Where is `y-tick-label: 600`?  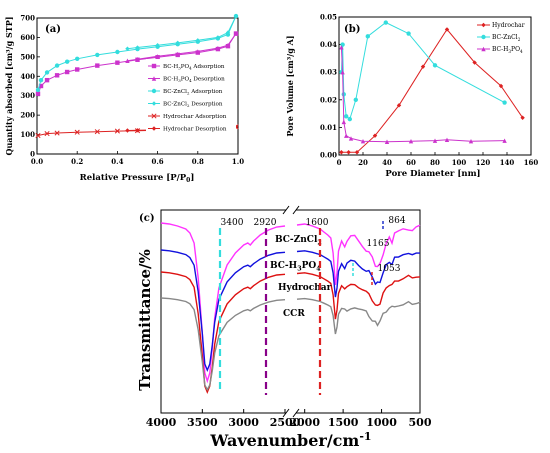 y-tick-label: 600 is located at coordinates (27, 37).